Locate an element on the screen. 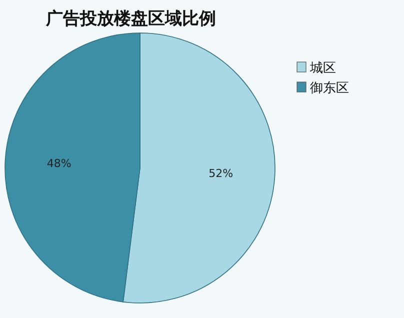  data-label: 48% is located at coordinates (59, 163).